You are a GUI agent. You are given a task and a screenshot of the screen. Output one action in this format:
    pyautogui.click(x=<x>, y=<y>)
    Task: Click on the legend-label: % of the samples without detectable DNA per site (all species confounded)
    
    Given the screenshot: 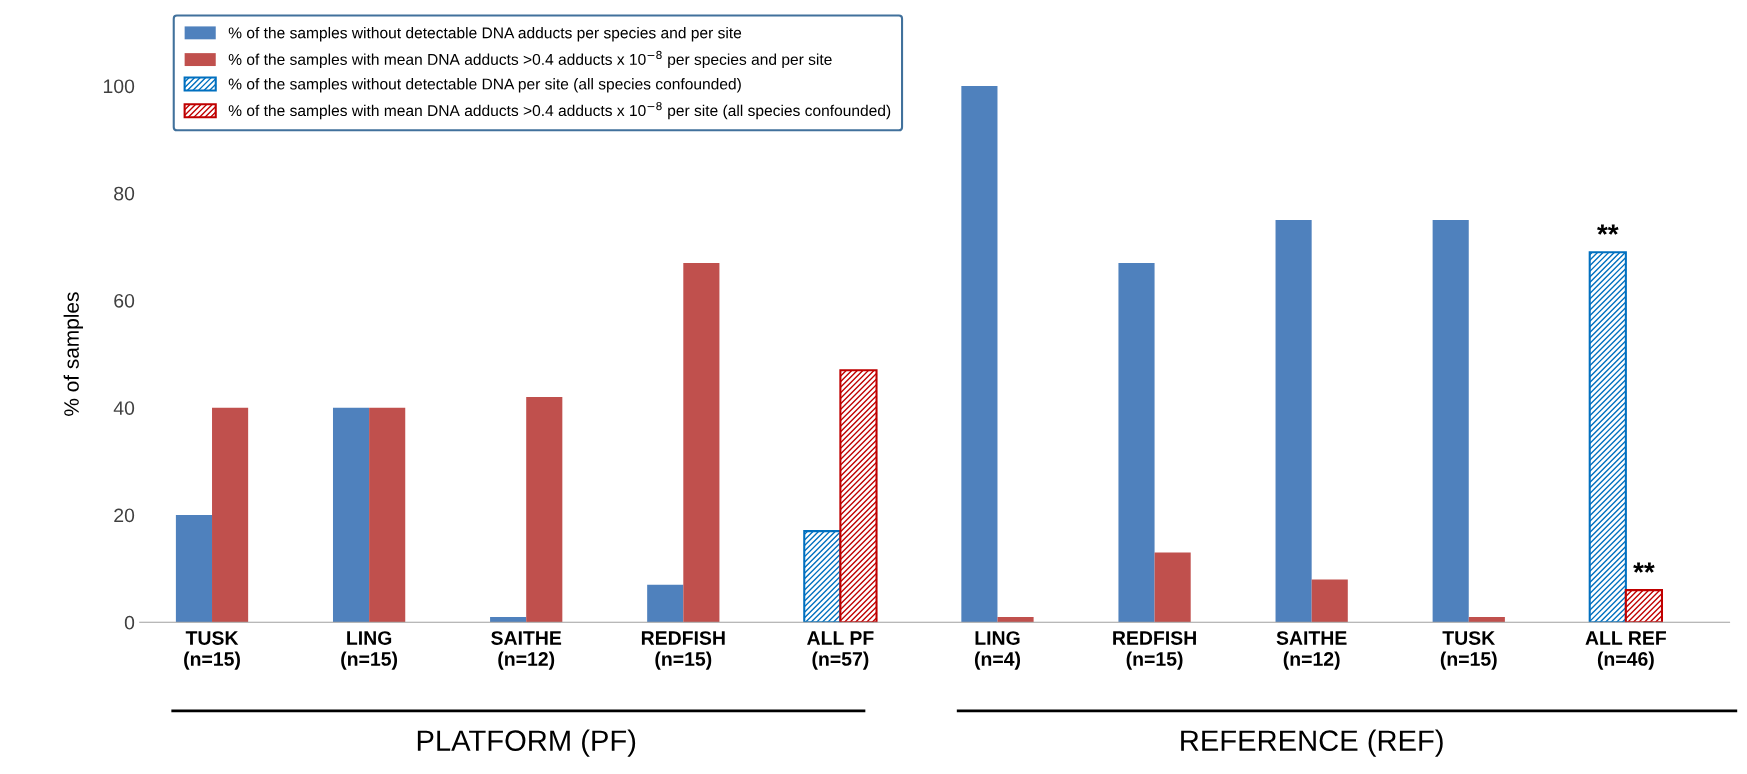 What is the action you would take?
    pyautogui.click(x=484, y=85)
    